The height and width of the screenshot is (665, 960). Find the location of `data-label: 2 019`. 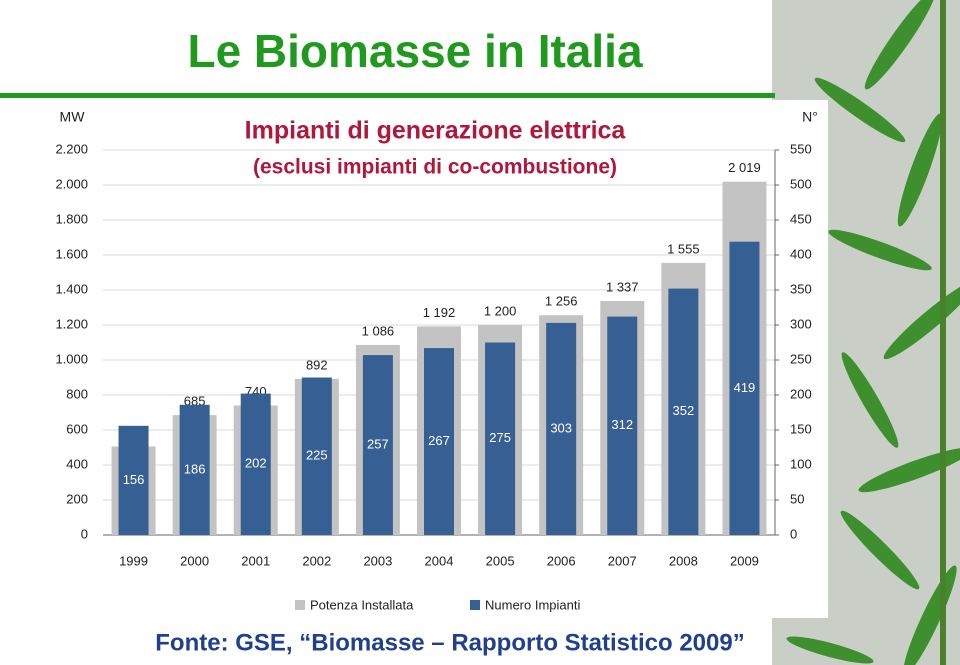

data-label: 2 019 is located at coordinates (744, 167).